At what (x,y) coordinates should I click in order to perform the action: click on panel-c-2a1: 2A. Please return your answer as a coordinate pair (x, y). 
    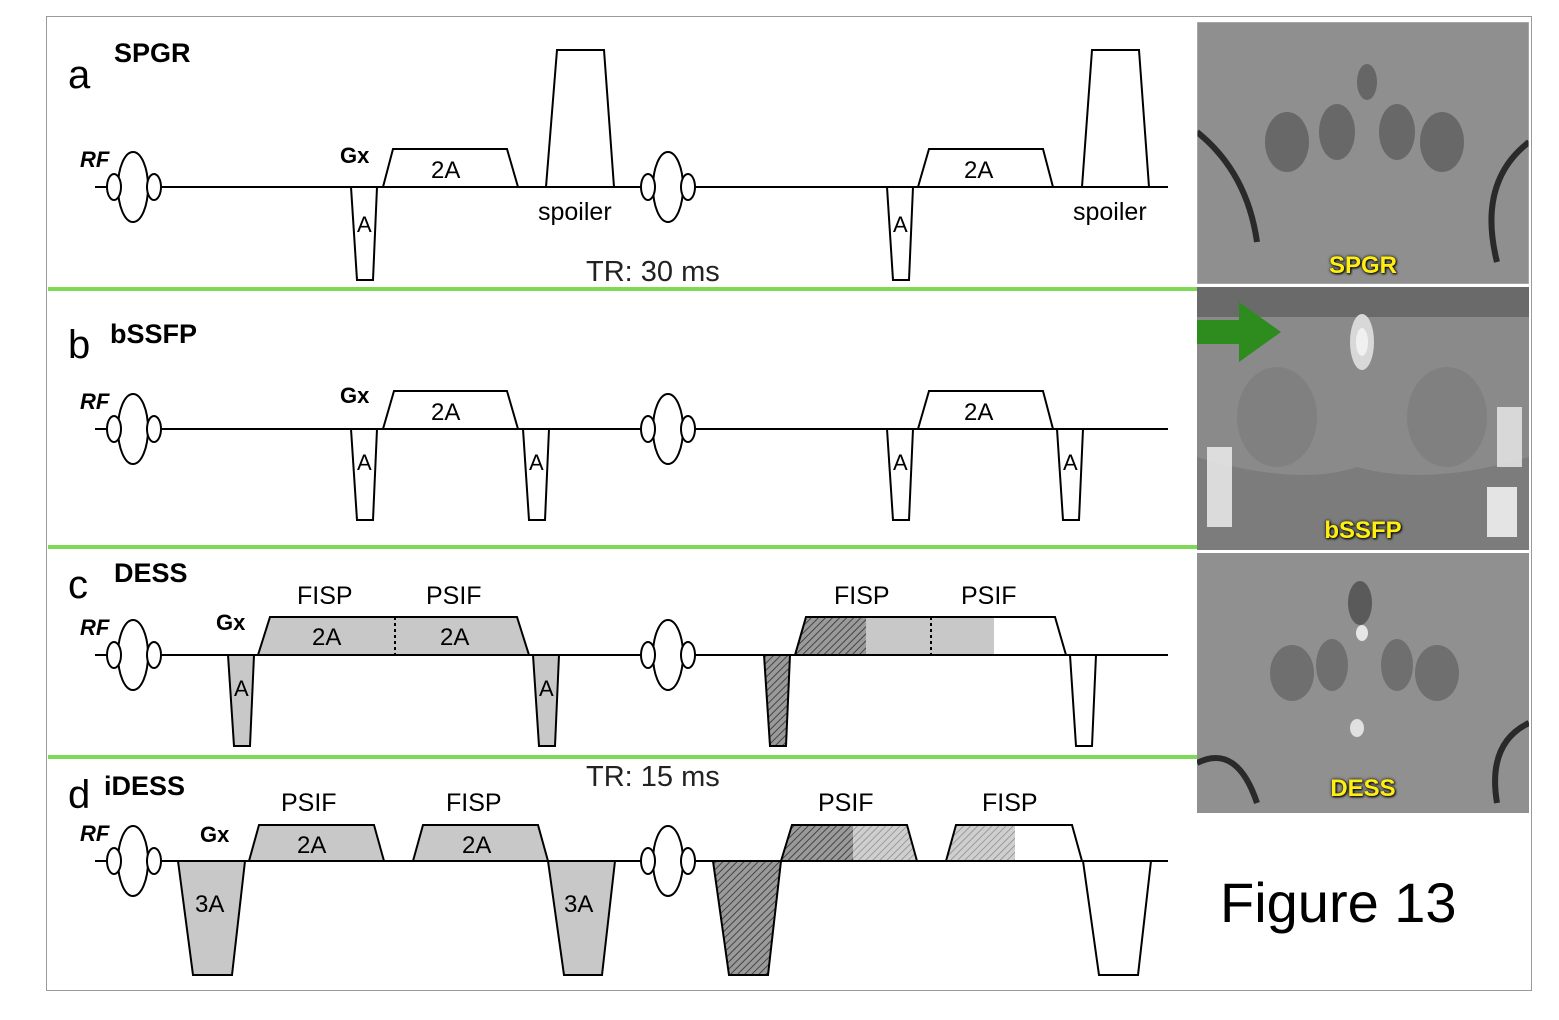
    Looking at the image, I should click on (326, 637).